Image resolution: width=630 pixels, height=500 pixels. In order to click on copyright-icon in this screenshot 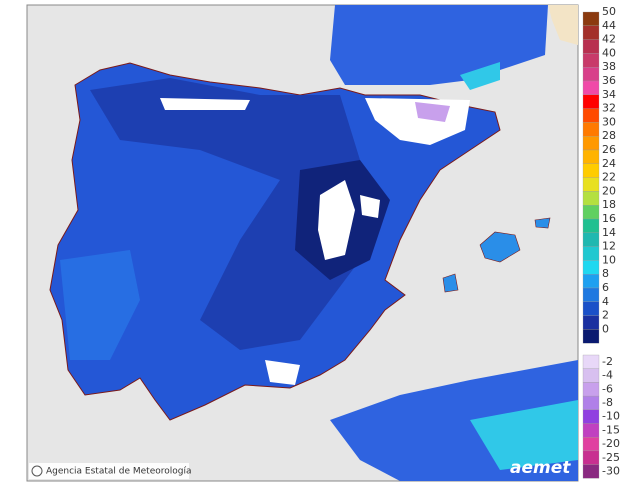, I will do `click(37, 471)`.